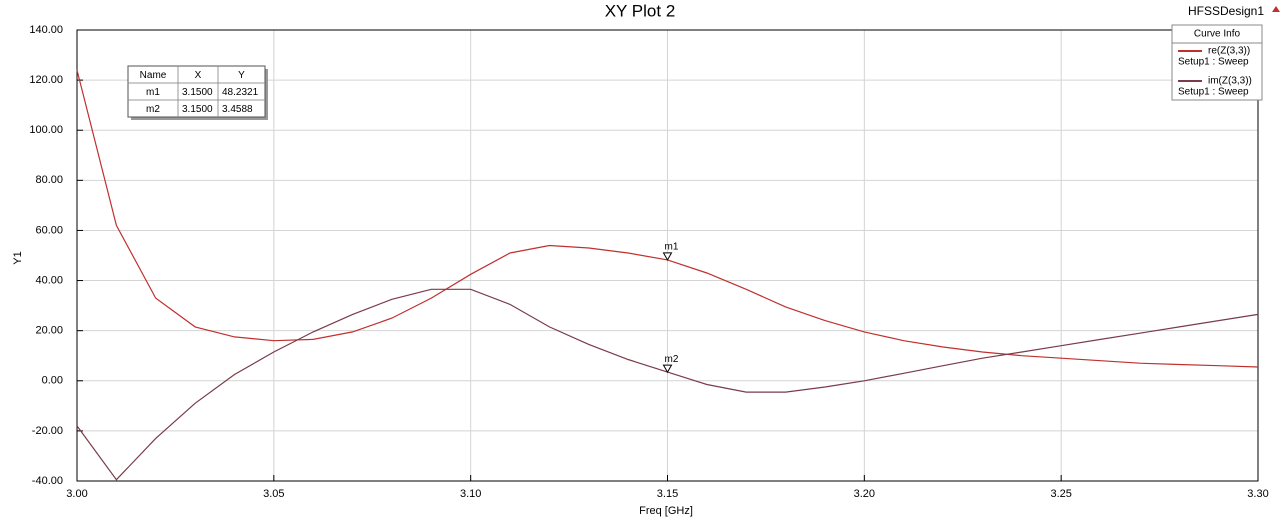 This screenshot has width=1280, height=521. Describe the element at coordinates (153, 109) in the screenshot. I see `table-value: m2` at that location.